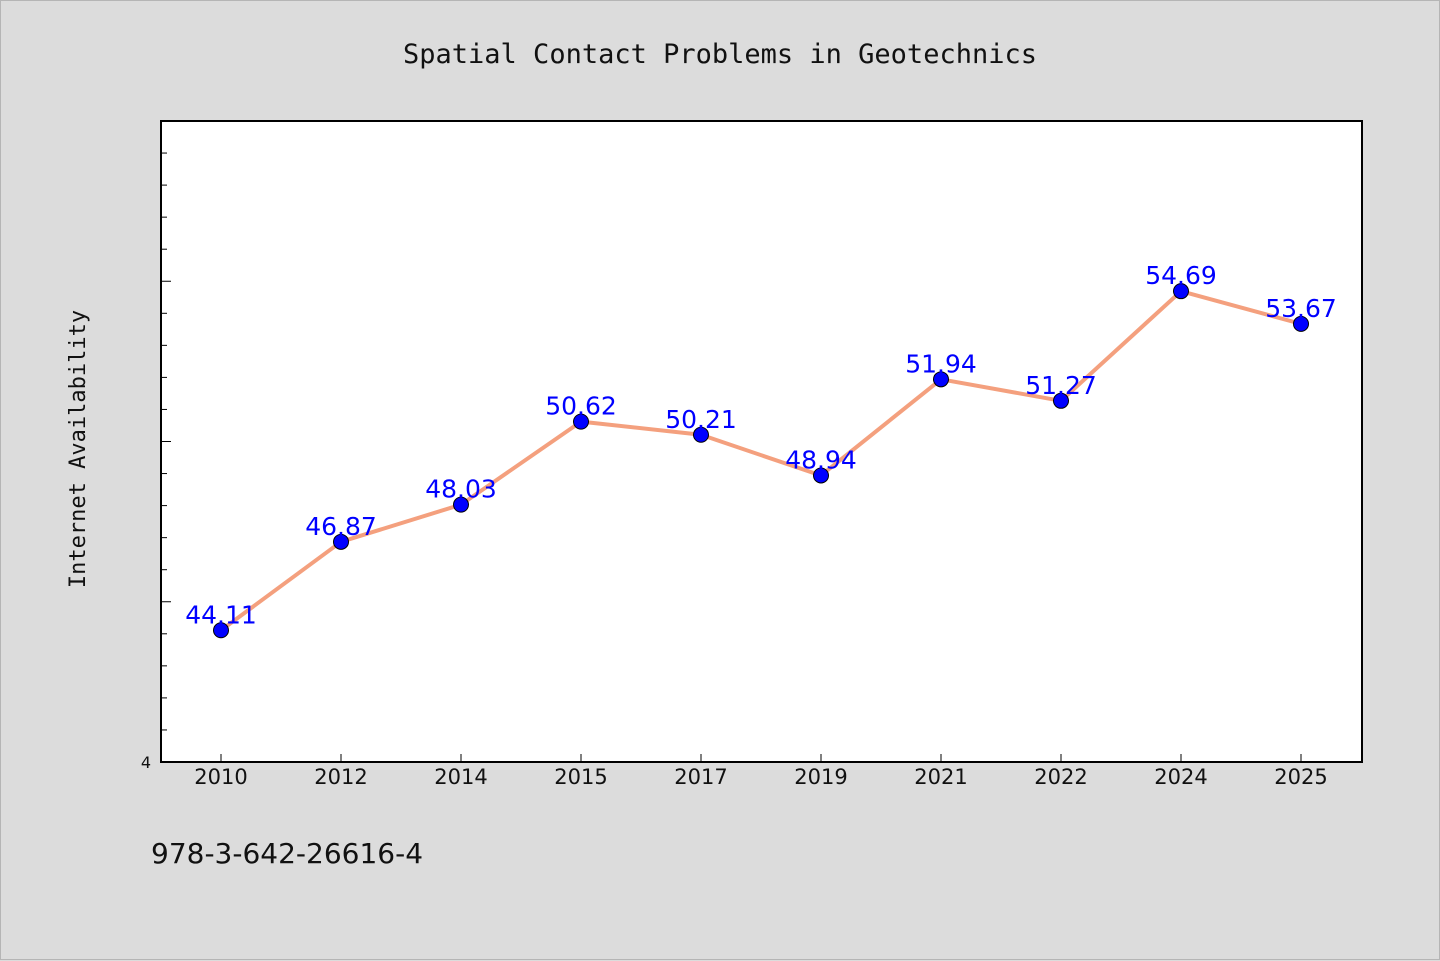 The width and height of the screenshot is (1440, 961). I want to click on data-label: 54.69, so click(1181, 275).